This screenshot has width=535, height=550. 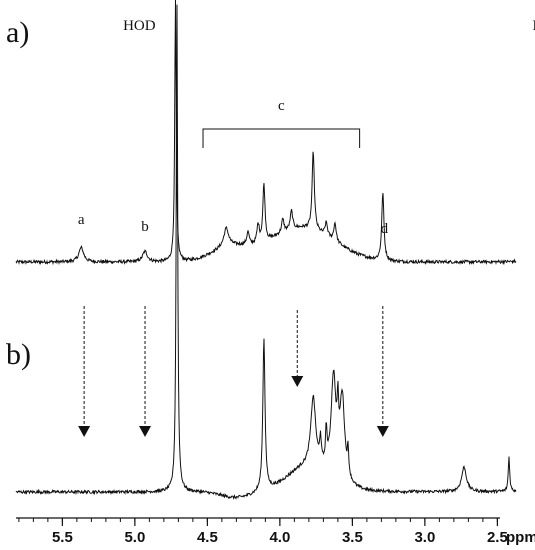 What do you see at coordinates (329, 26) in the screenshot?
I see `annotations-a: HOD NaOAc` at bounding box center [329, 26].